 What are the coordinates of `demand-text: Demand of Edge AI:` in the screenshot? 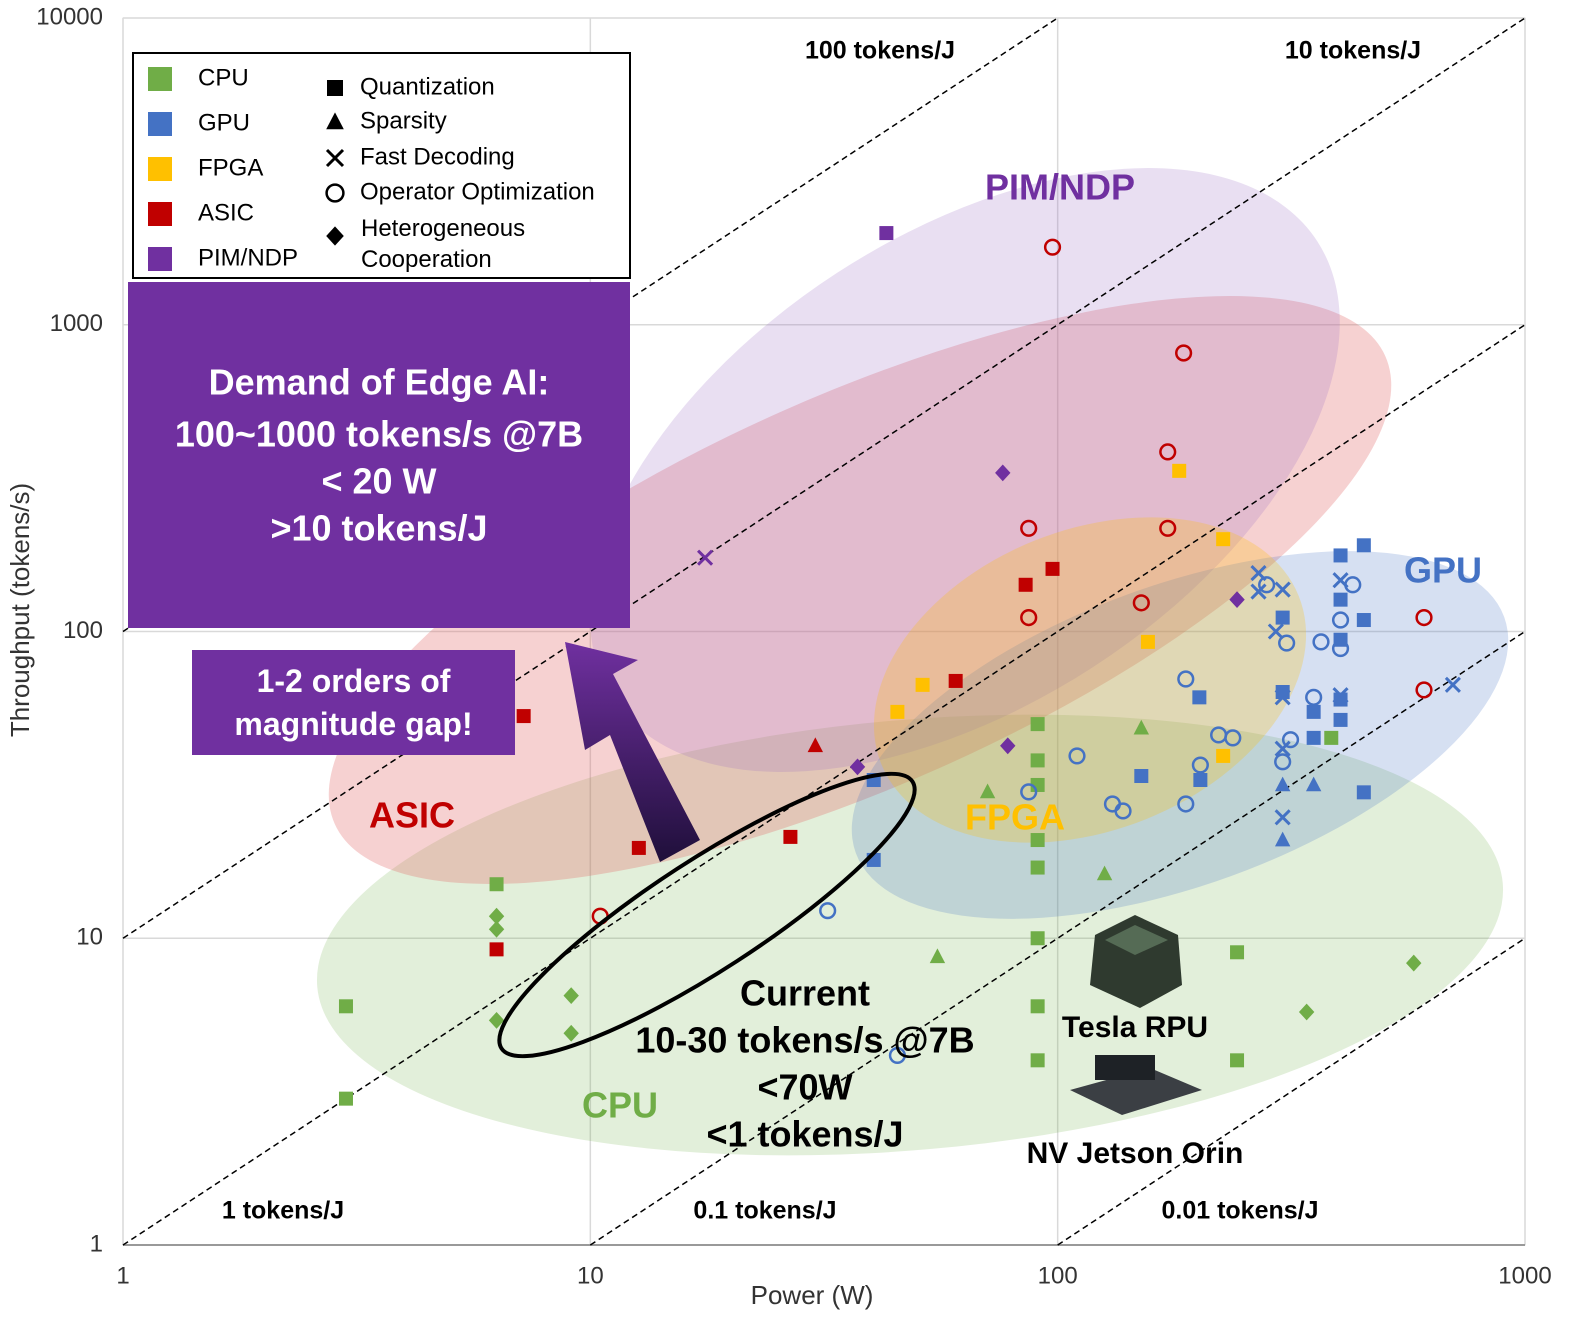 It's located at (379, 382).